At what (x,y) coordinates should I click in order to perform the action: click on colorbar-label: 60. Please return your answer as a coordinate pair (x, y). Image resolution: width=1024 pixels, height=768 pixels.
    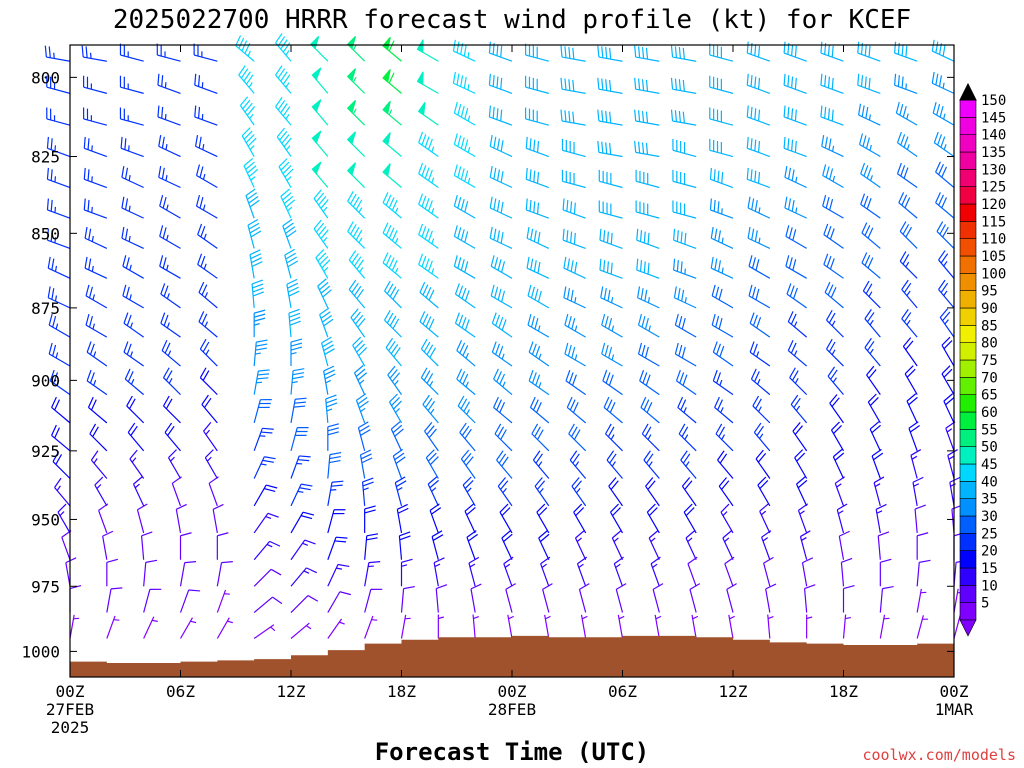
    Looking at the image, I should click on (989, 413).